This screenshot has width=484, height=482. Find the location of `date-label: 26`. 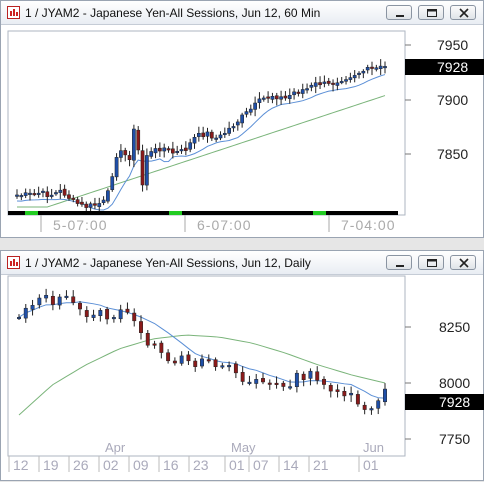

date-label: 26 is located at coordinates (81, 465).